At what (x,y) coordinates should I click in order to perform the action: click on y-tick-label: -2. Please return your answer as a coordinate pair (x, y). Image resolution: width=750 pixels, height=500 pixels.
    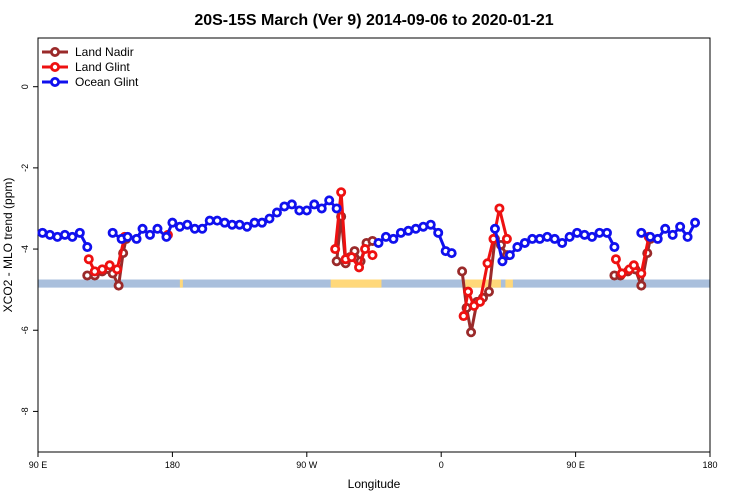
    Looking at the image, I should click on (25, 168).